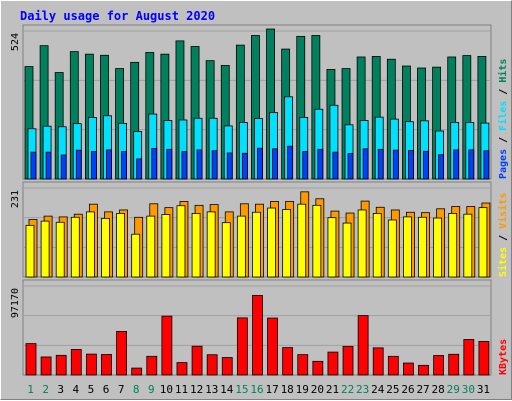 The width and height of the screenshot is (512, 401). I want to click on legend-item-kbytes: KBytes, so click(503, 357).